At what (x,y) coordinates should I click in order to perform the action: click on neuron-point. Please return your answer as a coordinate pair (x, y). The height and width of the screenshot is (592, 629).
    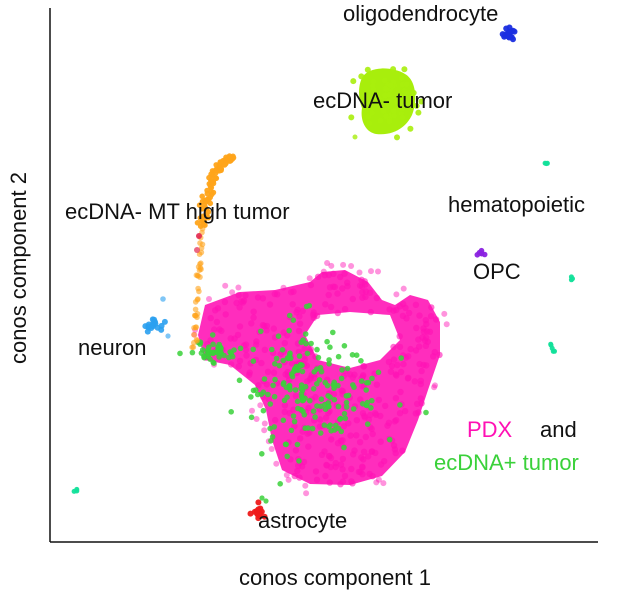
    Looking at the image, I should click on (164, 321).